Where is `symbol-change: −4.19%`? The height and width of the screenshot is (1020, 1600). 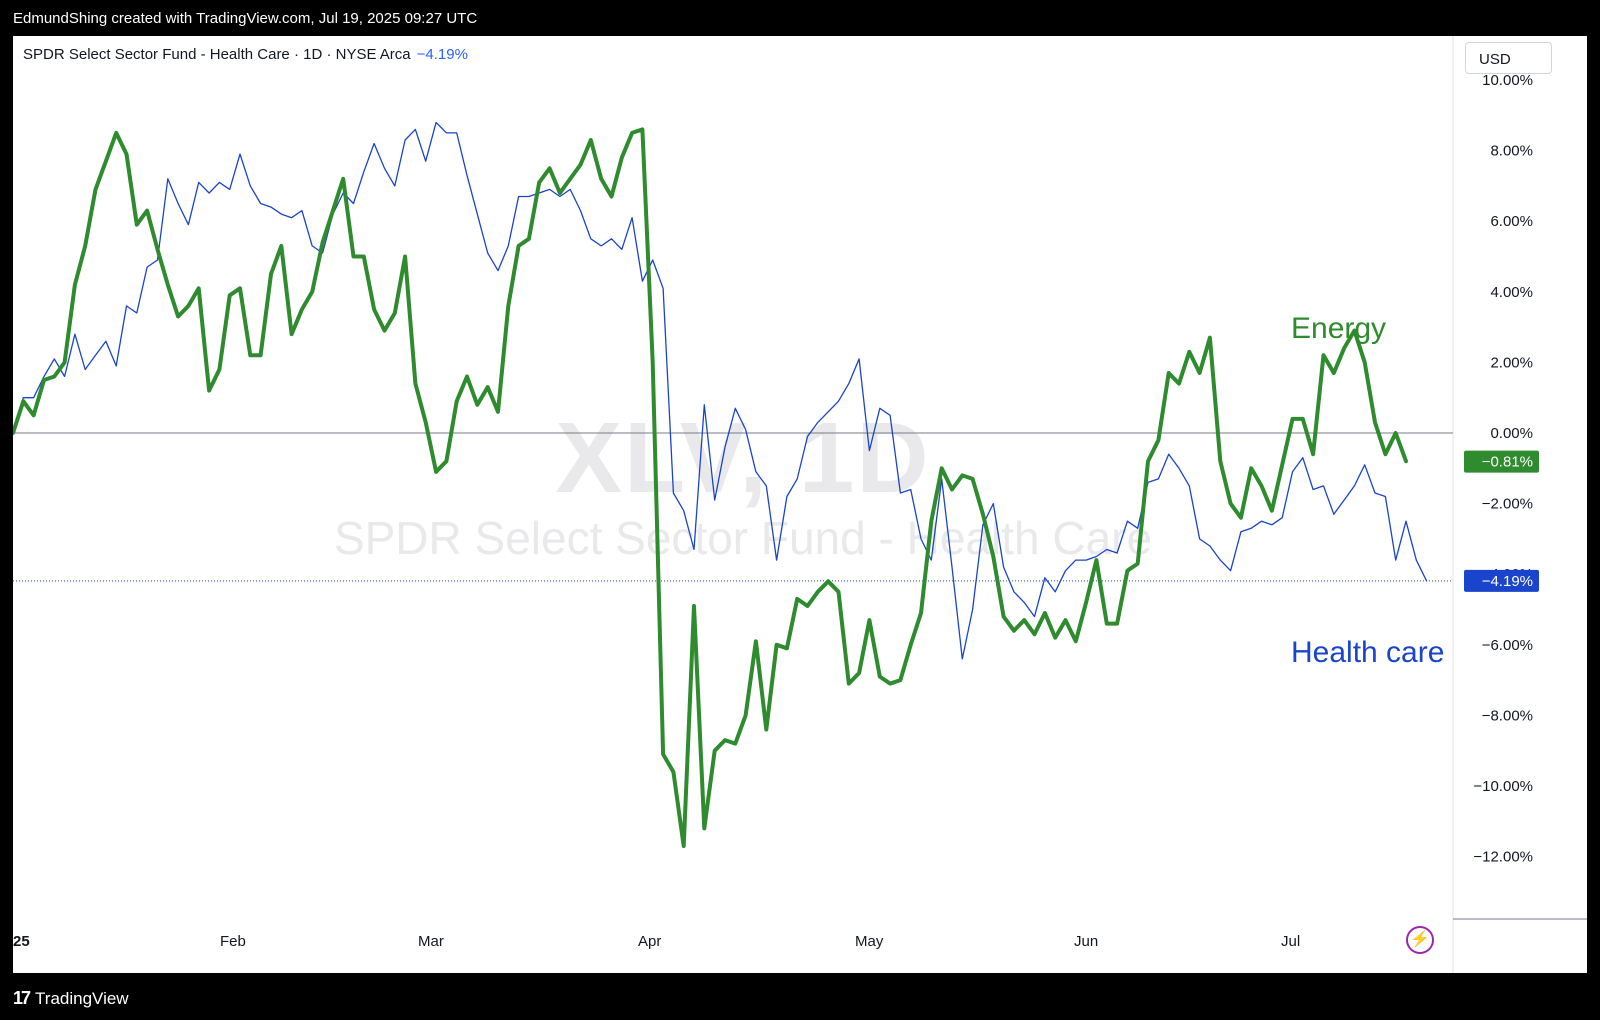
symbol-change: −4.19% is located at coordinates (442, 54).